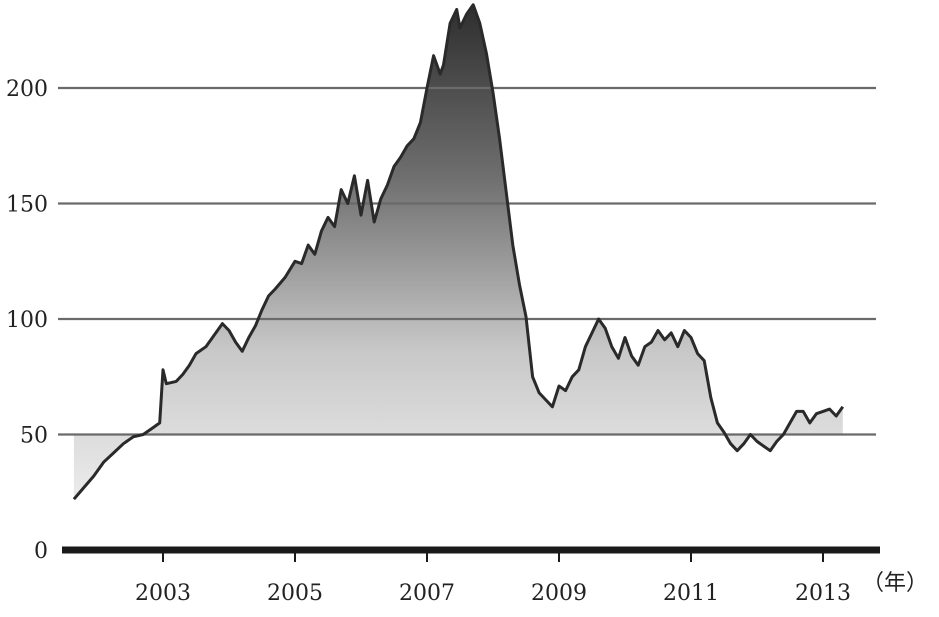 The width and height of the screenshot is (939, 617). I want to click on x-tick-label-2007: 2007, so click(427, 593).